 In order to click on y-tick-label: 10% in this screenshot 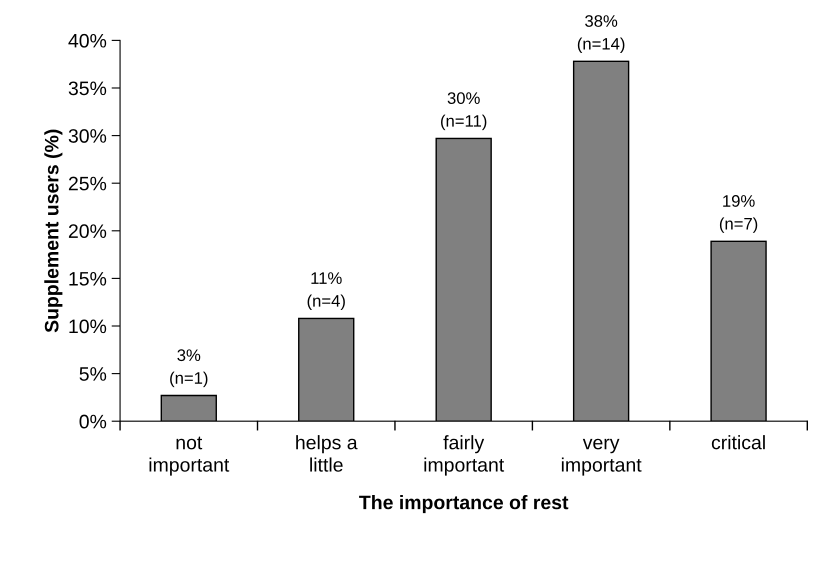, I will do `click(87, 326)`.